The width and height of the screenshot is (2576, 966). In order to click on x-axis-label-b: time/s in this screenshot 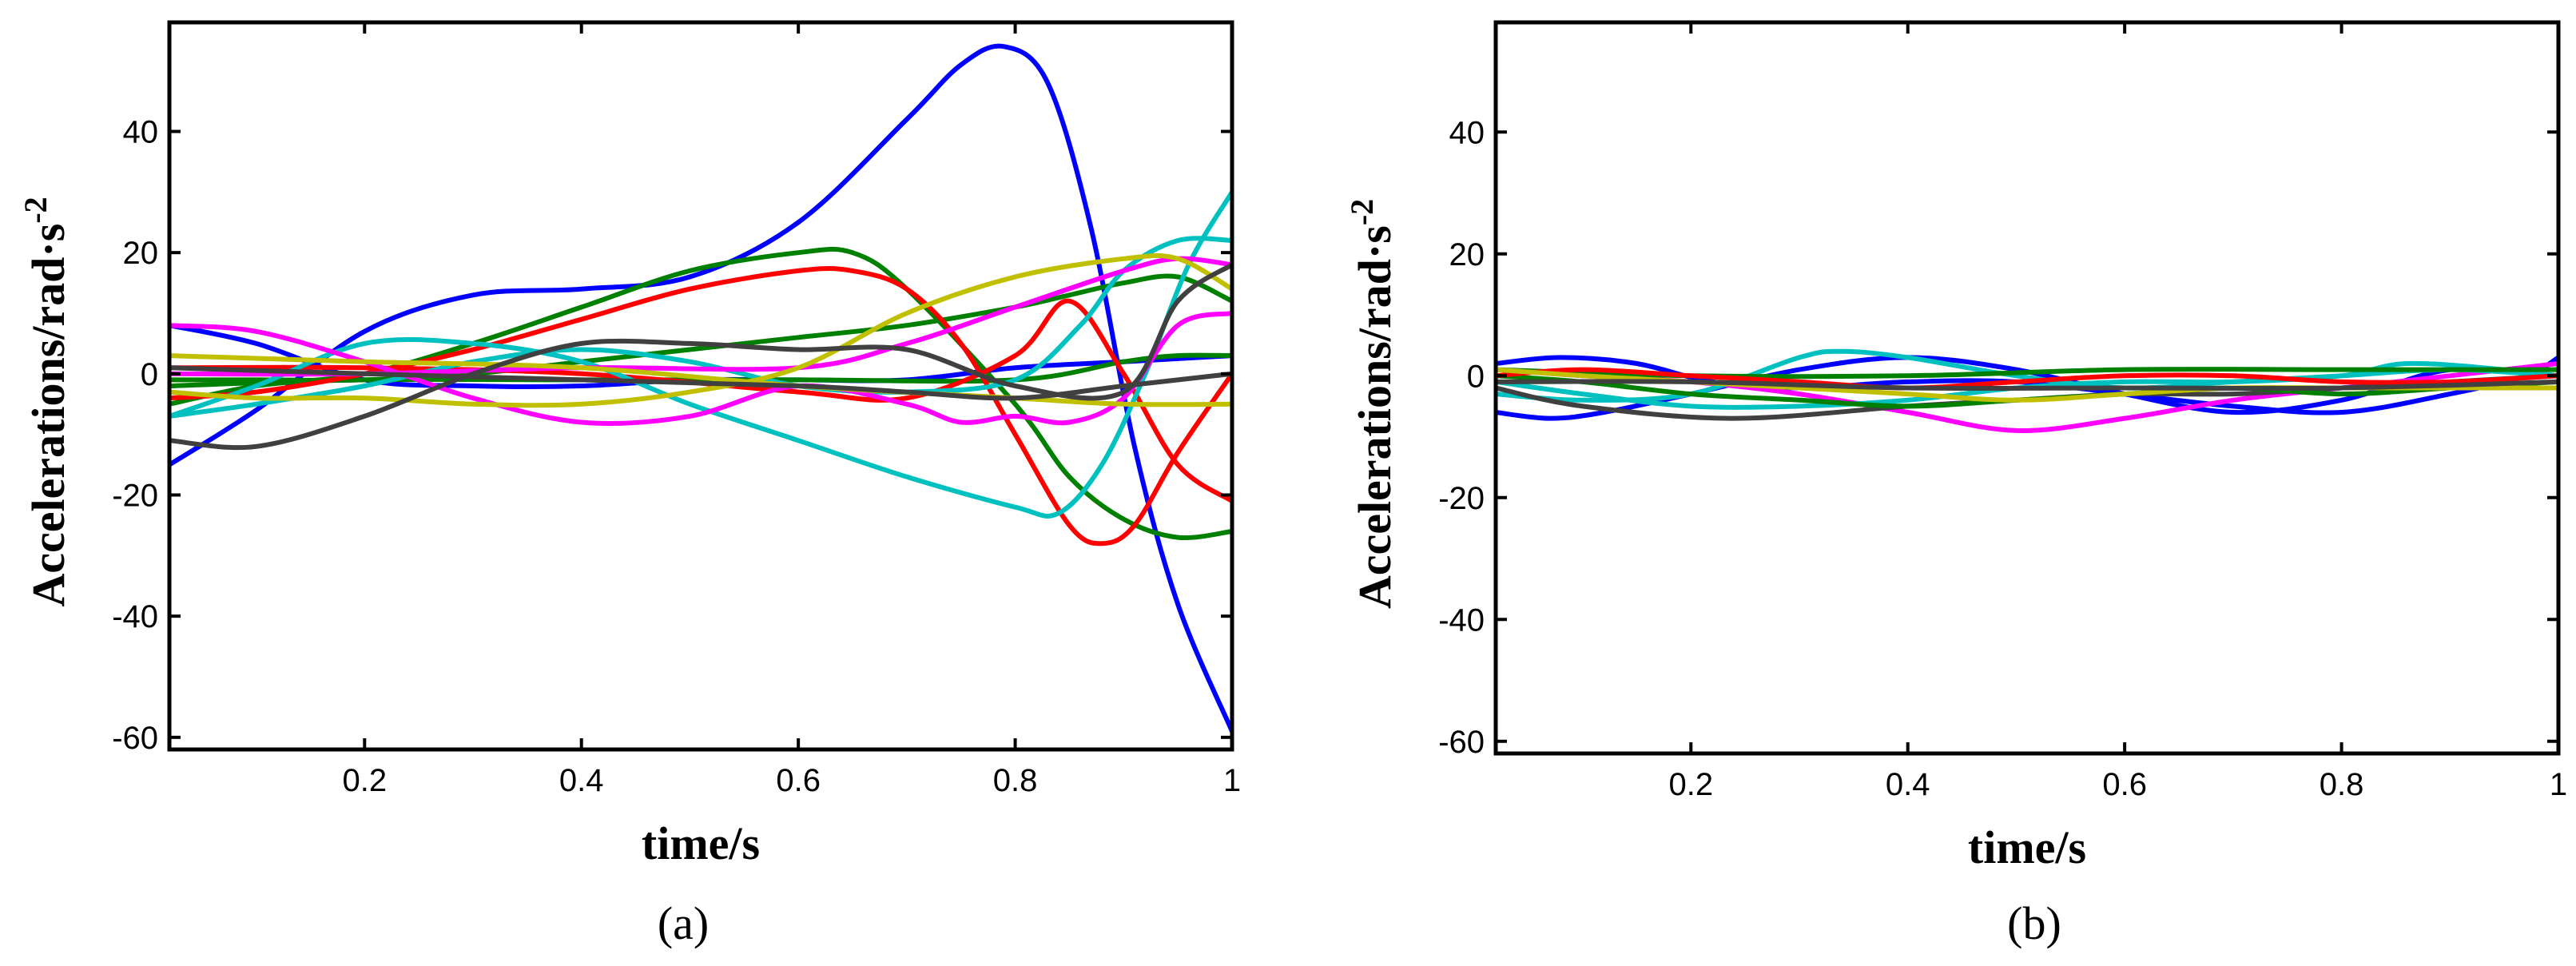, I will do `click(2027, 847)`.